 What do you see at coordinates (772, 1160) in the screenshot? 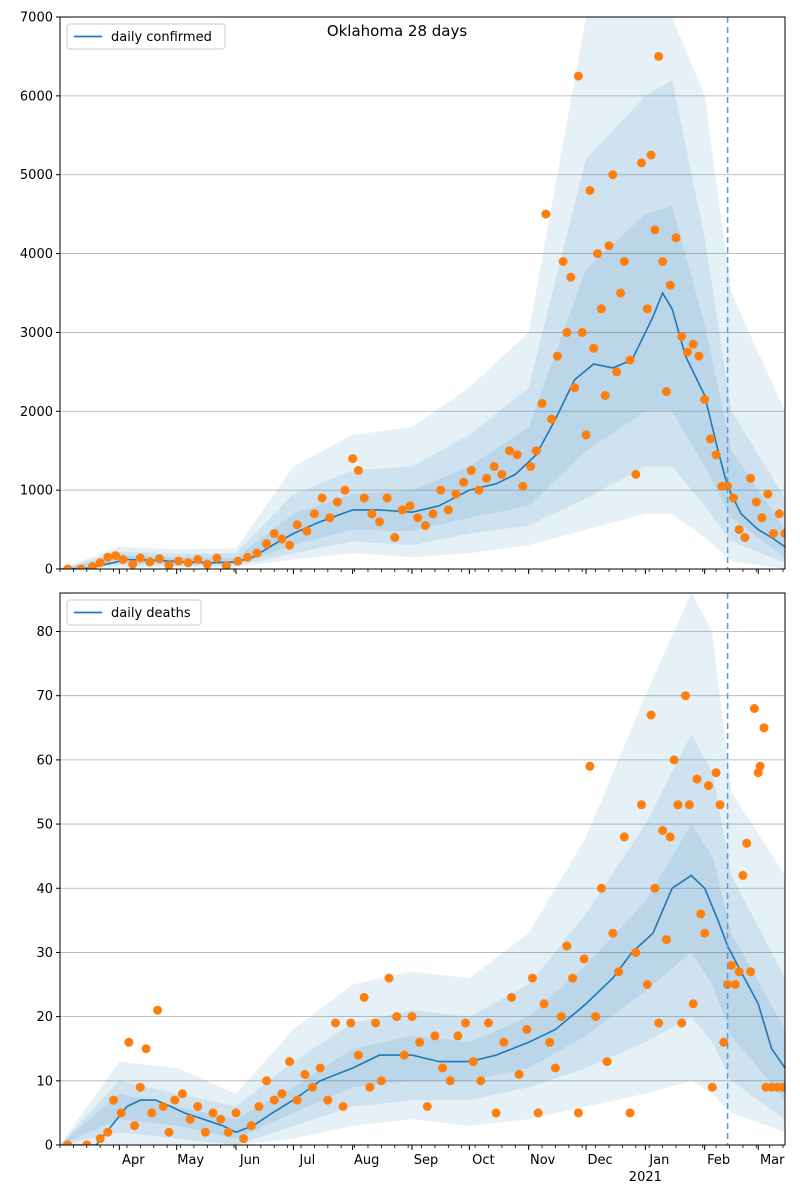
I see `x-tick-label: Mar` at bounding box center [772, 1160].